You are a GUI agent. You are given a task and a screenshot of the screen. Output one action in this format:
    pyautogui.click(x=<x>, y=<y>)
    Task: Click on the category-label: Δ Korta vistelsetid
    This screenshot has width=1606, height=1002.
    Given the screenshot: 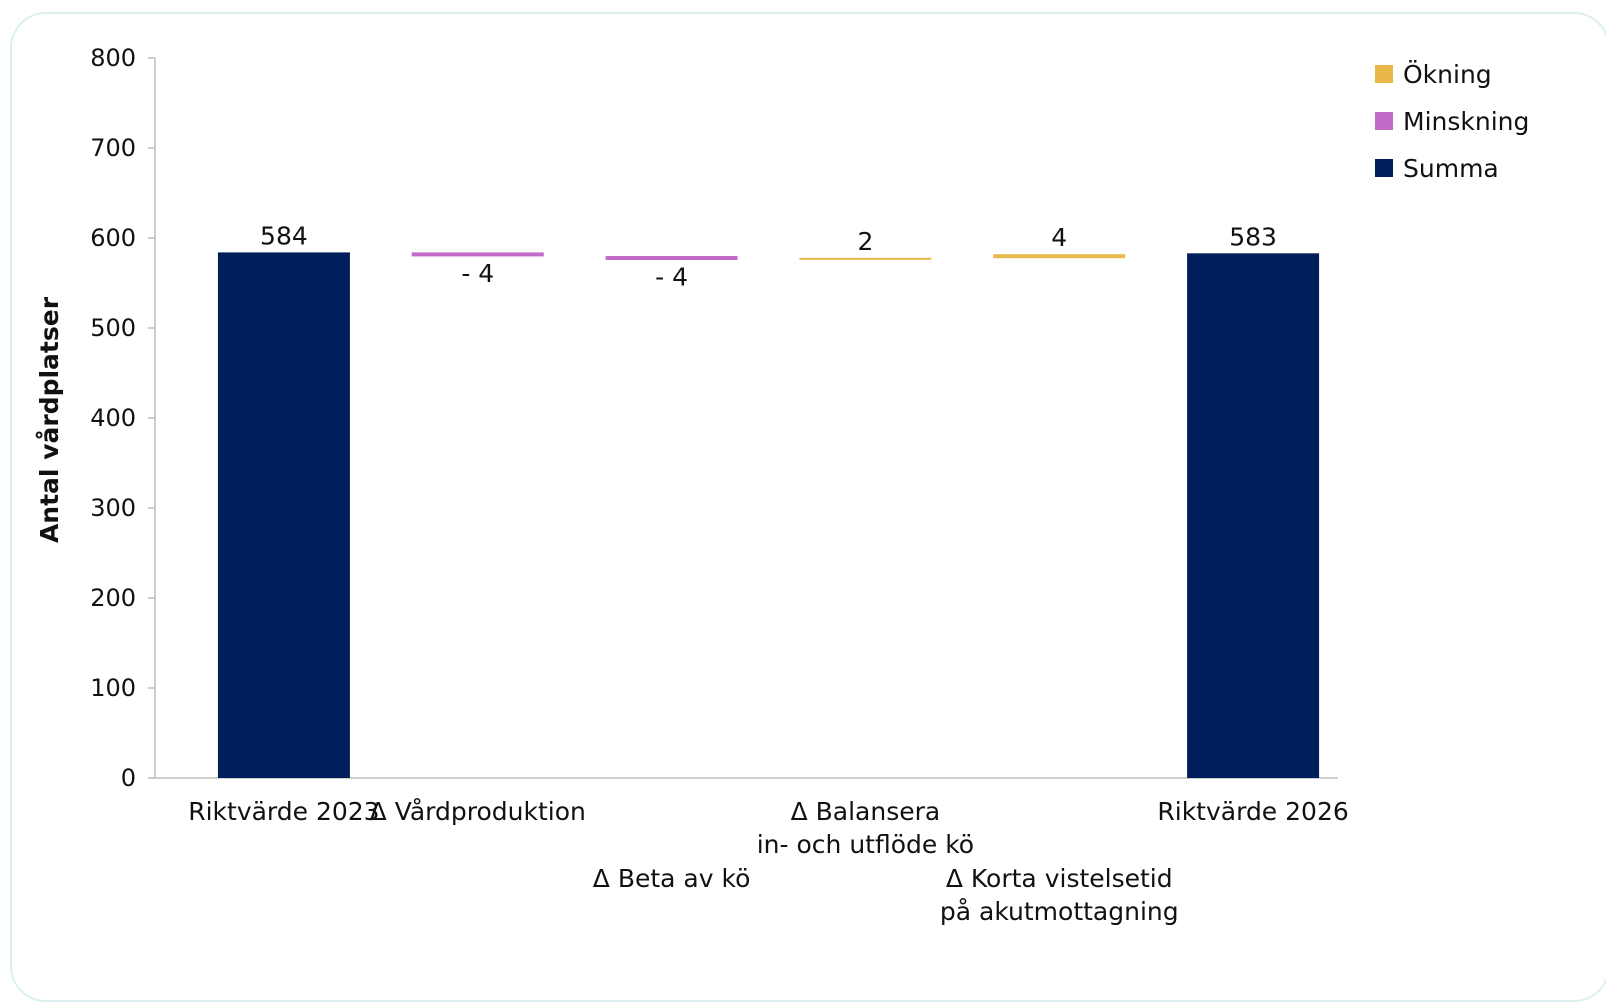 What is the action you would take?
    pyautogui.click(x=1059, y=878)
    